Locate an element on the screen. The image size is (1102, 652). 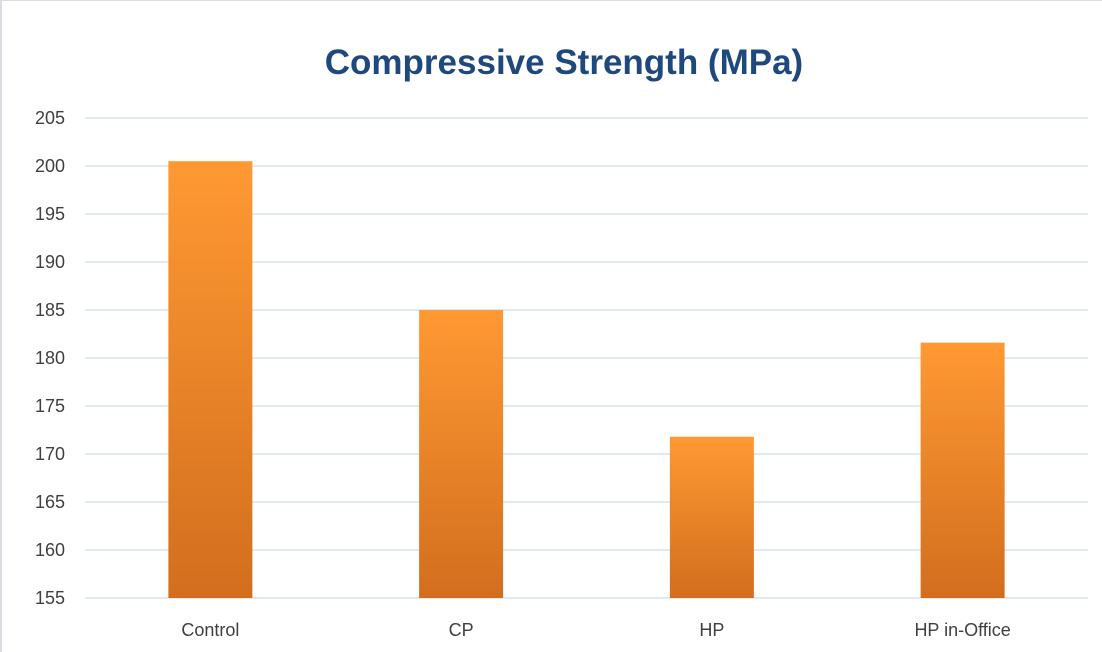
bar-hp-in-office is located at coordinates (962, 470).